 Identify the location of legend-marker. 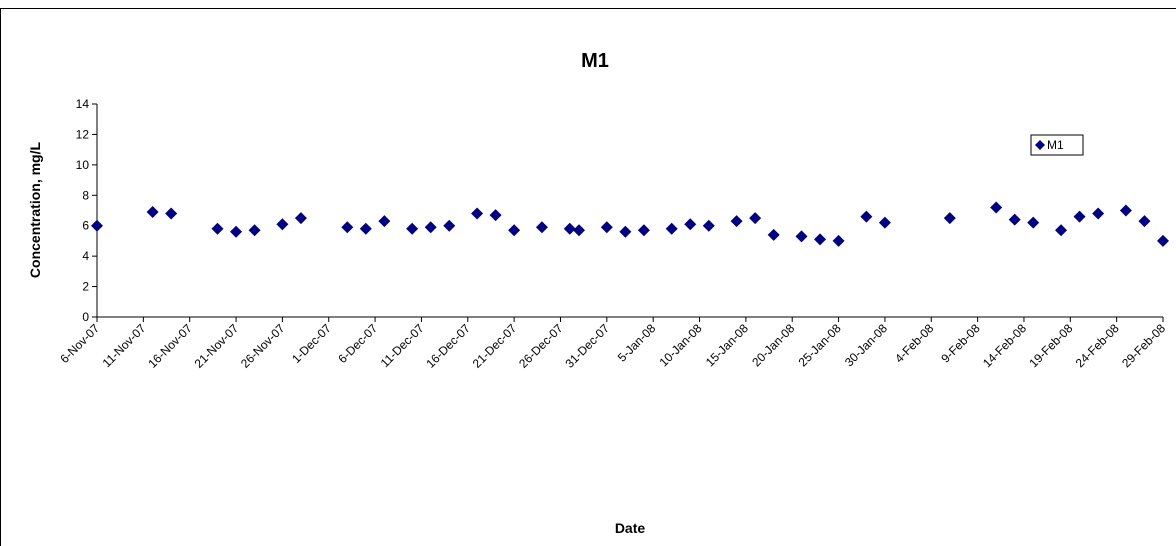
(1040, 145).